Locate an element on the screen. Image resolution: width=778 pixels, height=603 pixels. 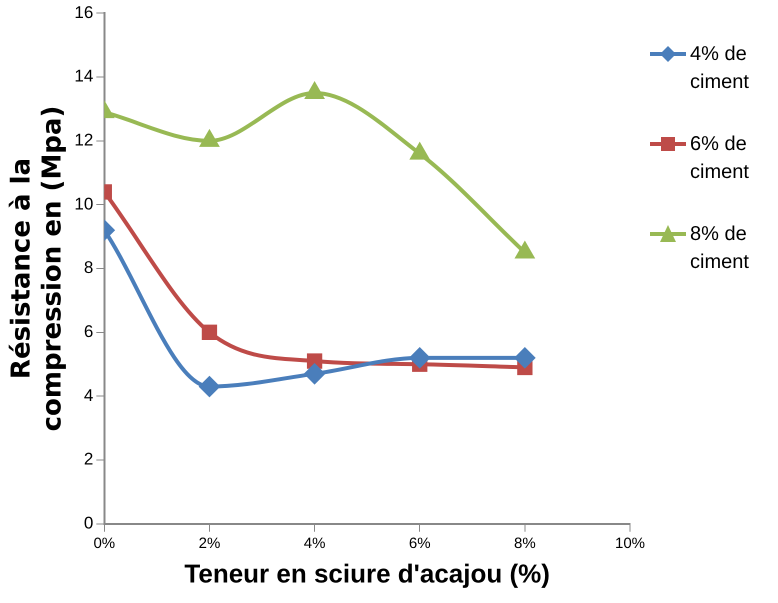
x-tick-label: 2% is located at coordinates (209, 543).